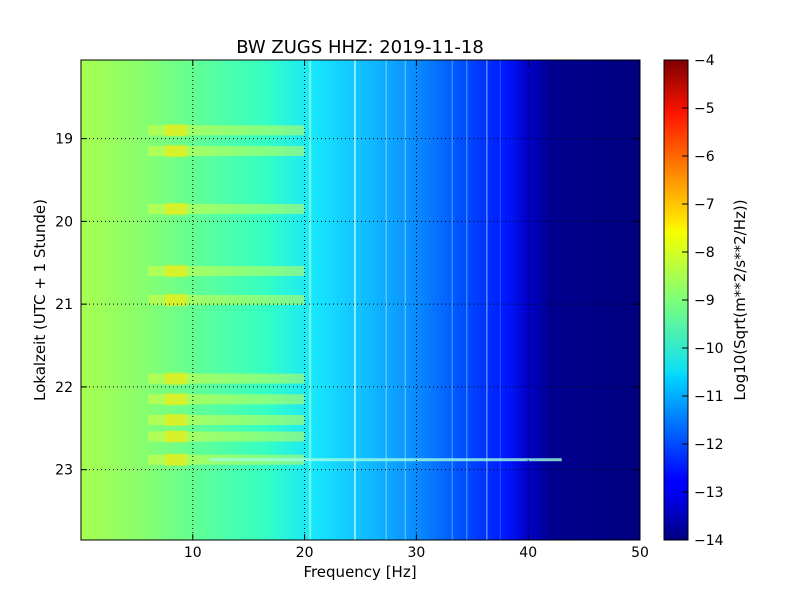 The height and width of the screenshot is (600, 800). I want to click on colorbar-tick-label: −13, so click(709, 493).